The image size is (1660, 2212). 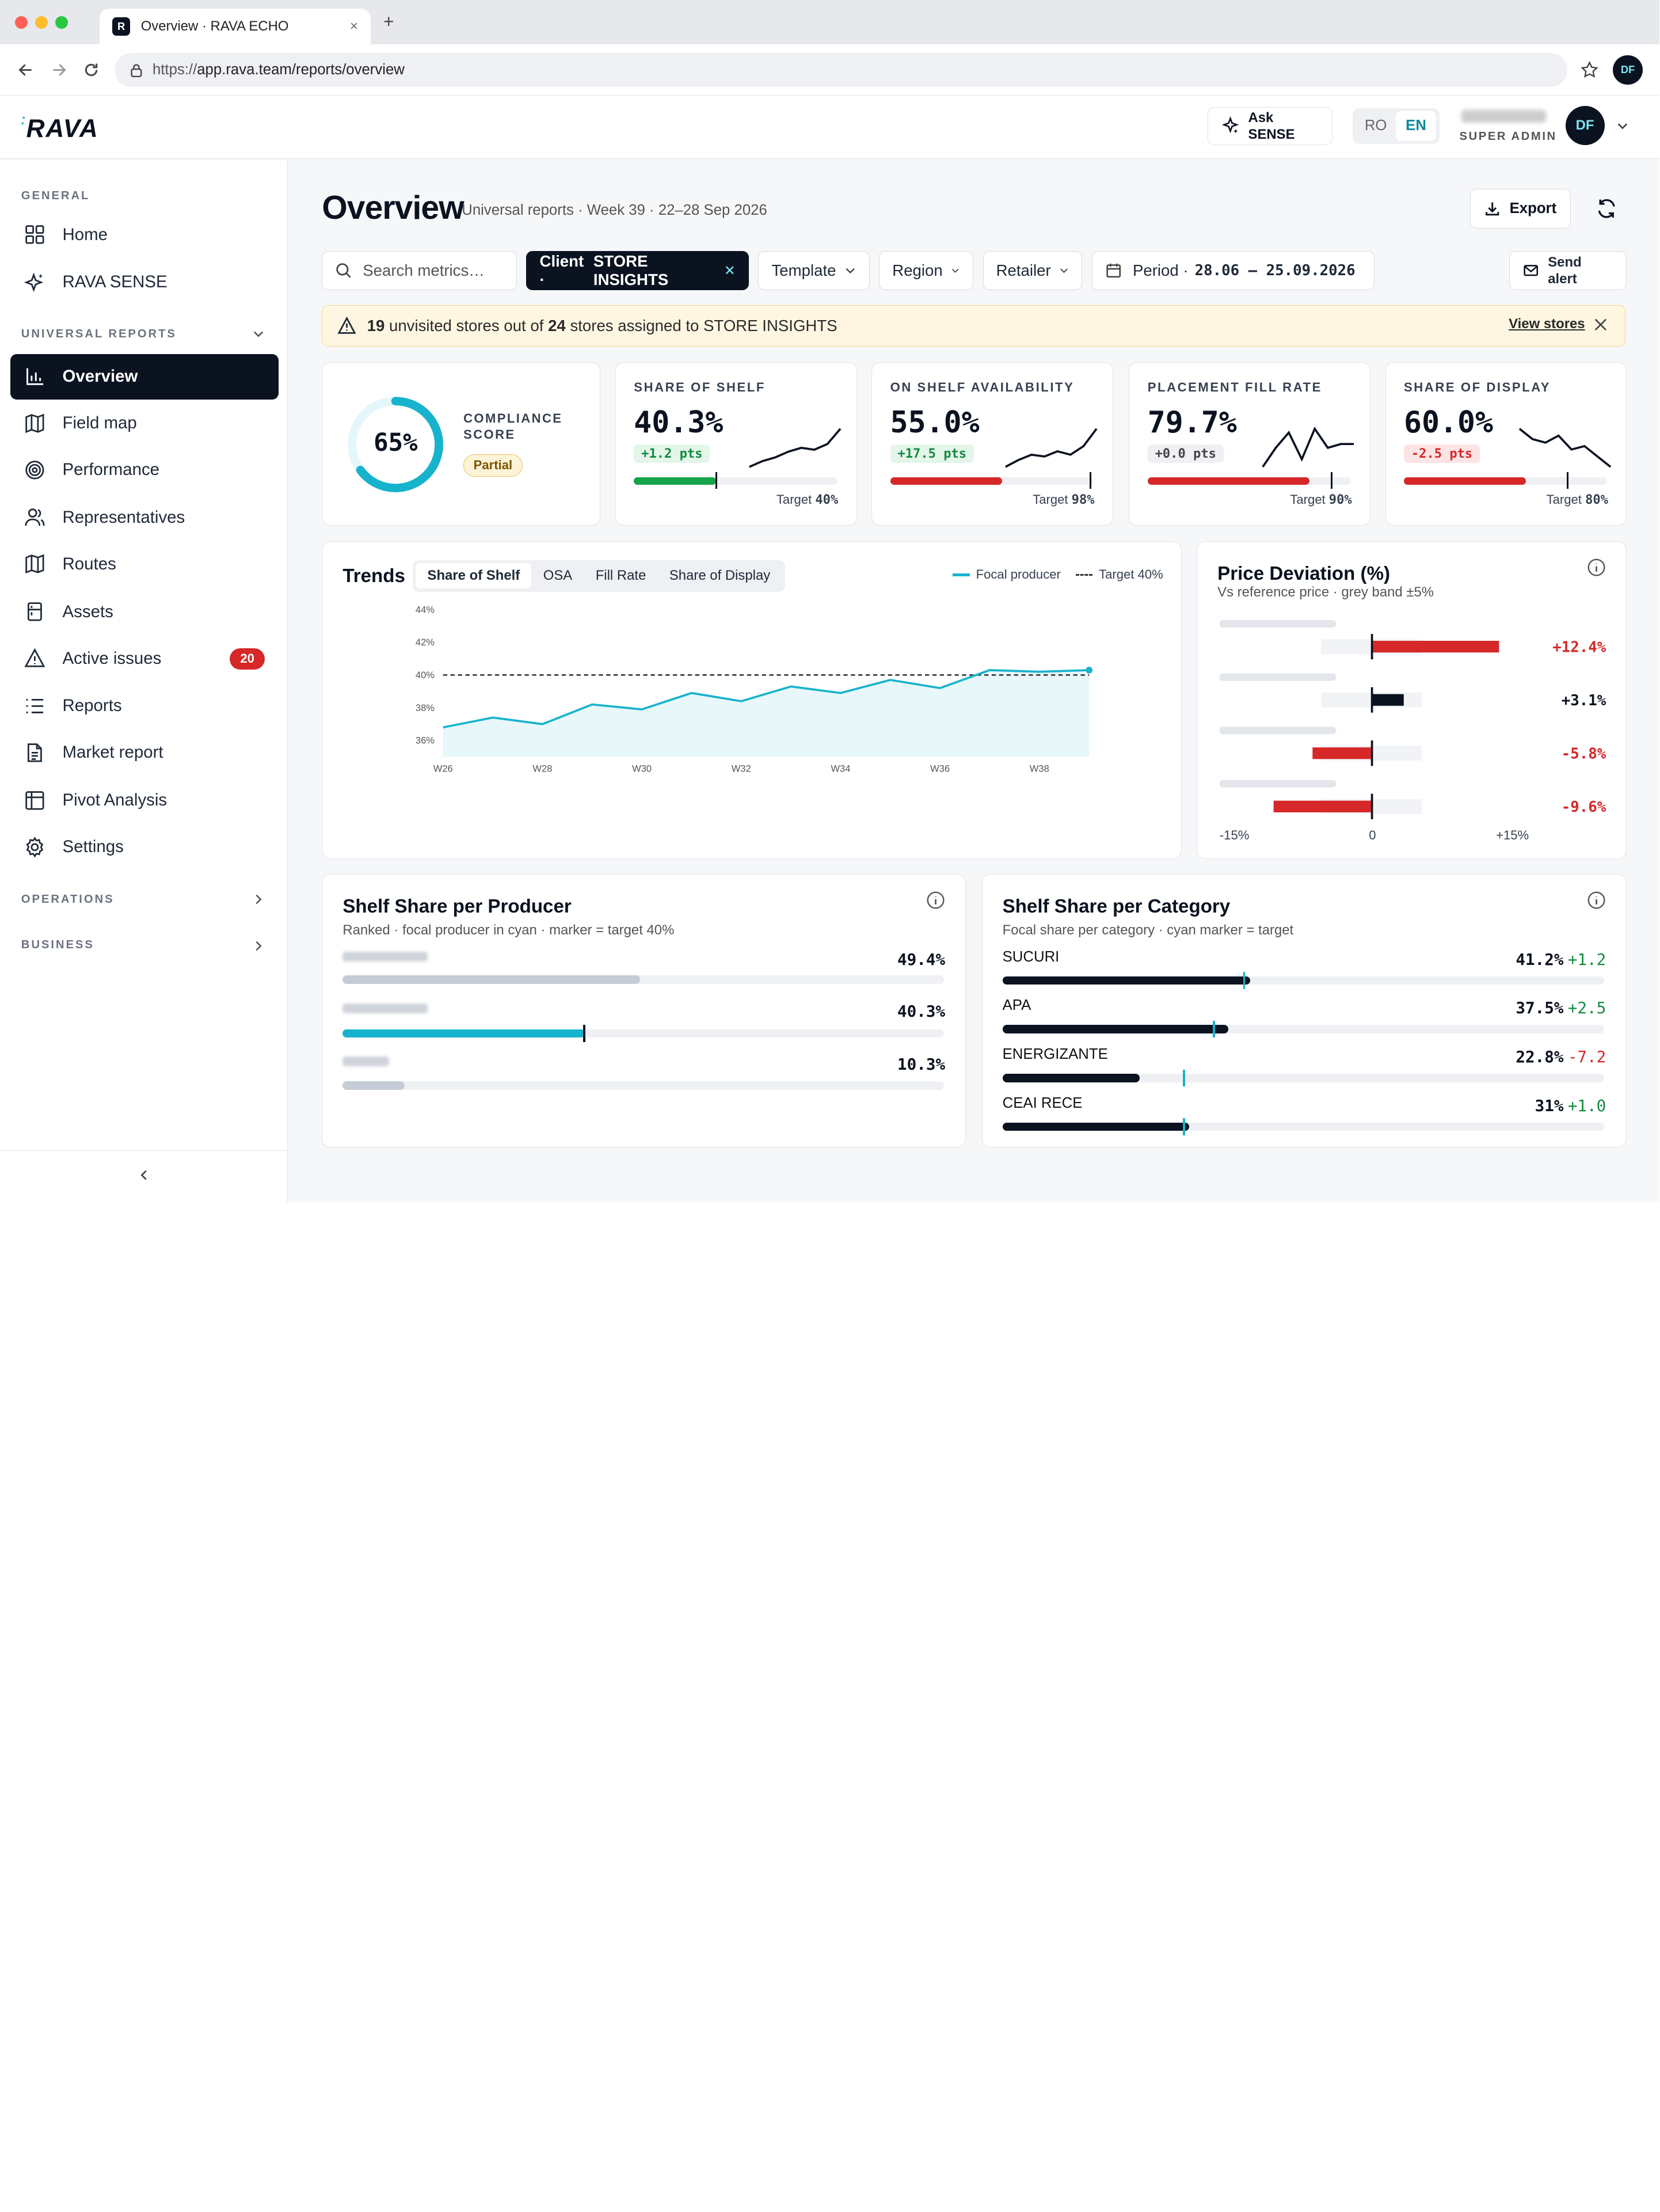 What do you see at coordinates (34, 800) in the screenshot?
I see `table-icon` at bounding box center [34, 800].